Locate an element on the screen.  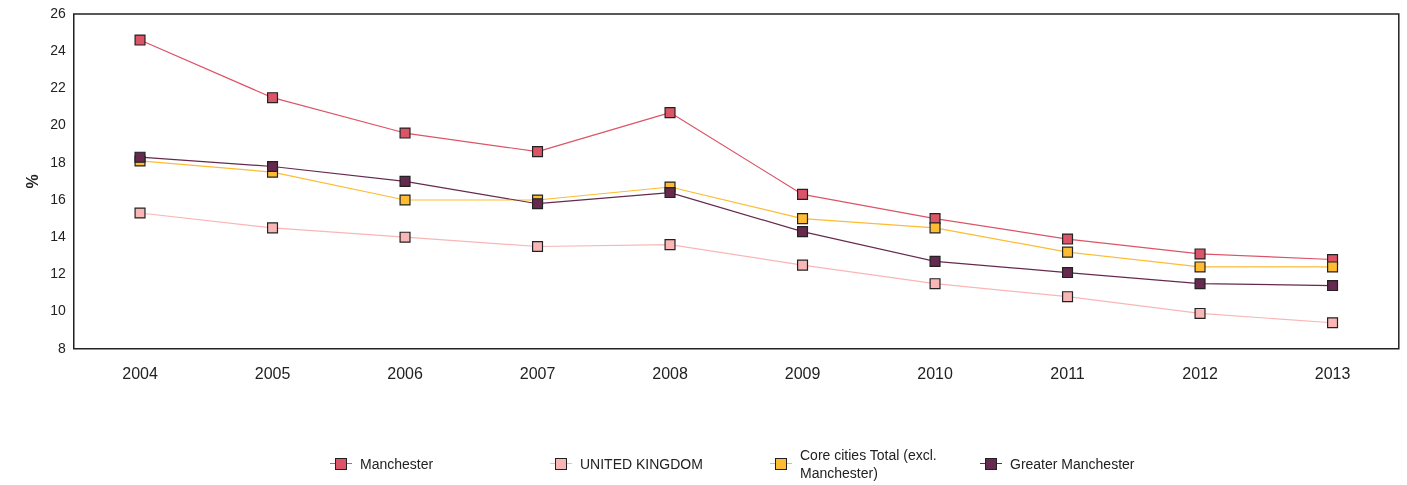
x-tick-label: 2011 is located at coordinates (1067, 373).